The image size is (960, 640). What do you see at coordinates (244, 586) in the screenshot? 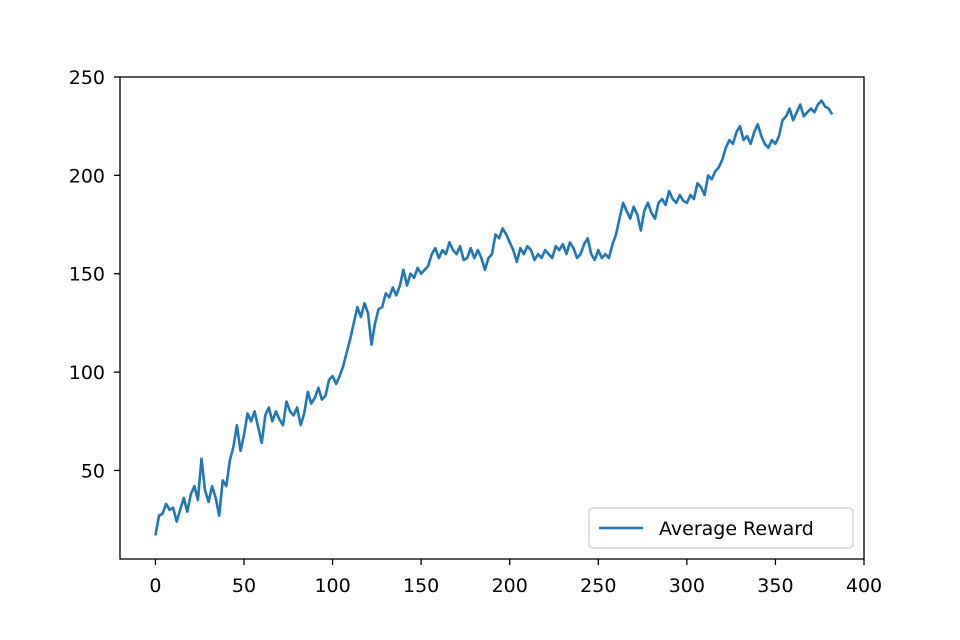
I see `x-tick-label: 50` at bounding box center [244, 586].